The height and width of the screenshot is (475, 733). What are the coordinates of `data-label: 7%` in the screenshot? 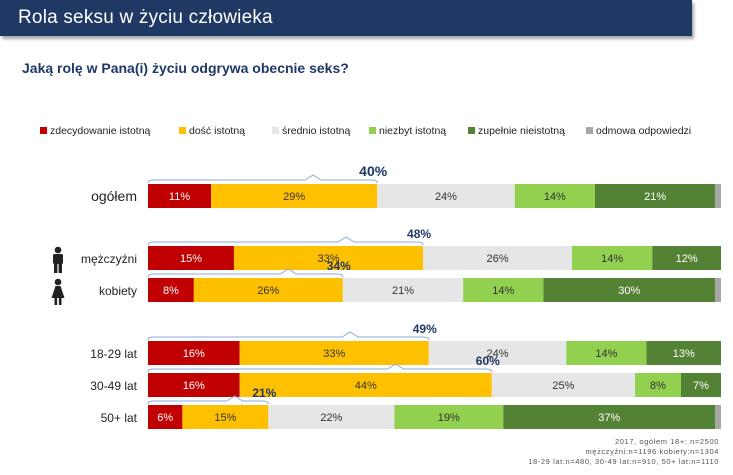 It's located at (701, 386).